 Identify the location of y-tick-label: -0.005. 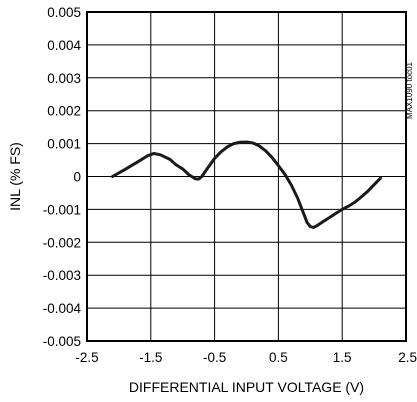
(62, 341).